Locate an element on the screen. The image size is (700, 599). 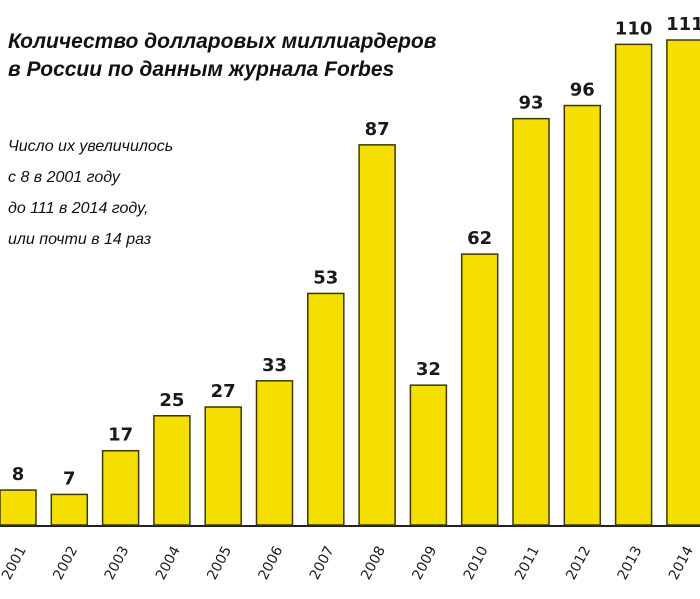
x-tick-label-2009: 2009 is located at coordinates (424, 563).